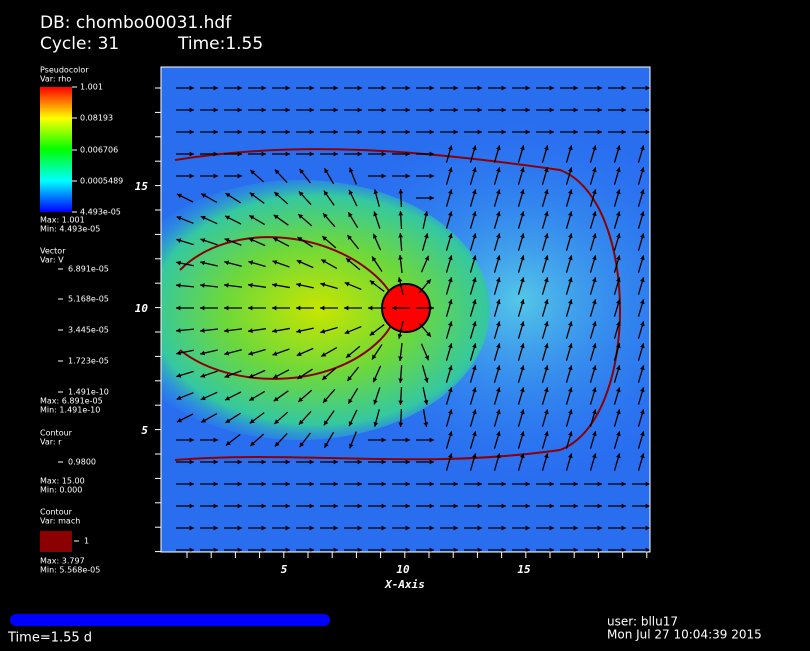 The image size is (810, 651). I want to click on x-axis-title: X-Axis, so click(404, 584).